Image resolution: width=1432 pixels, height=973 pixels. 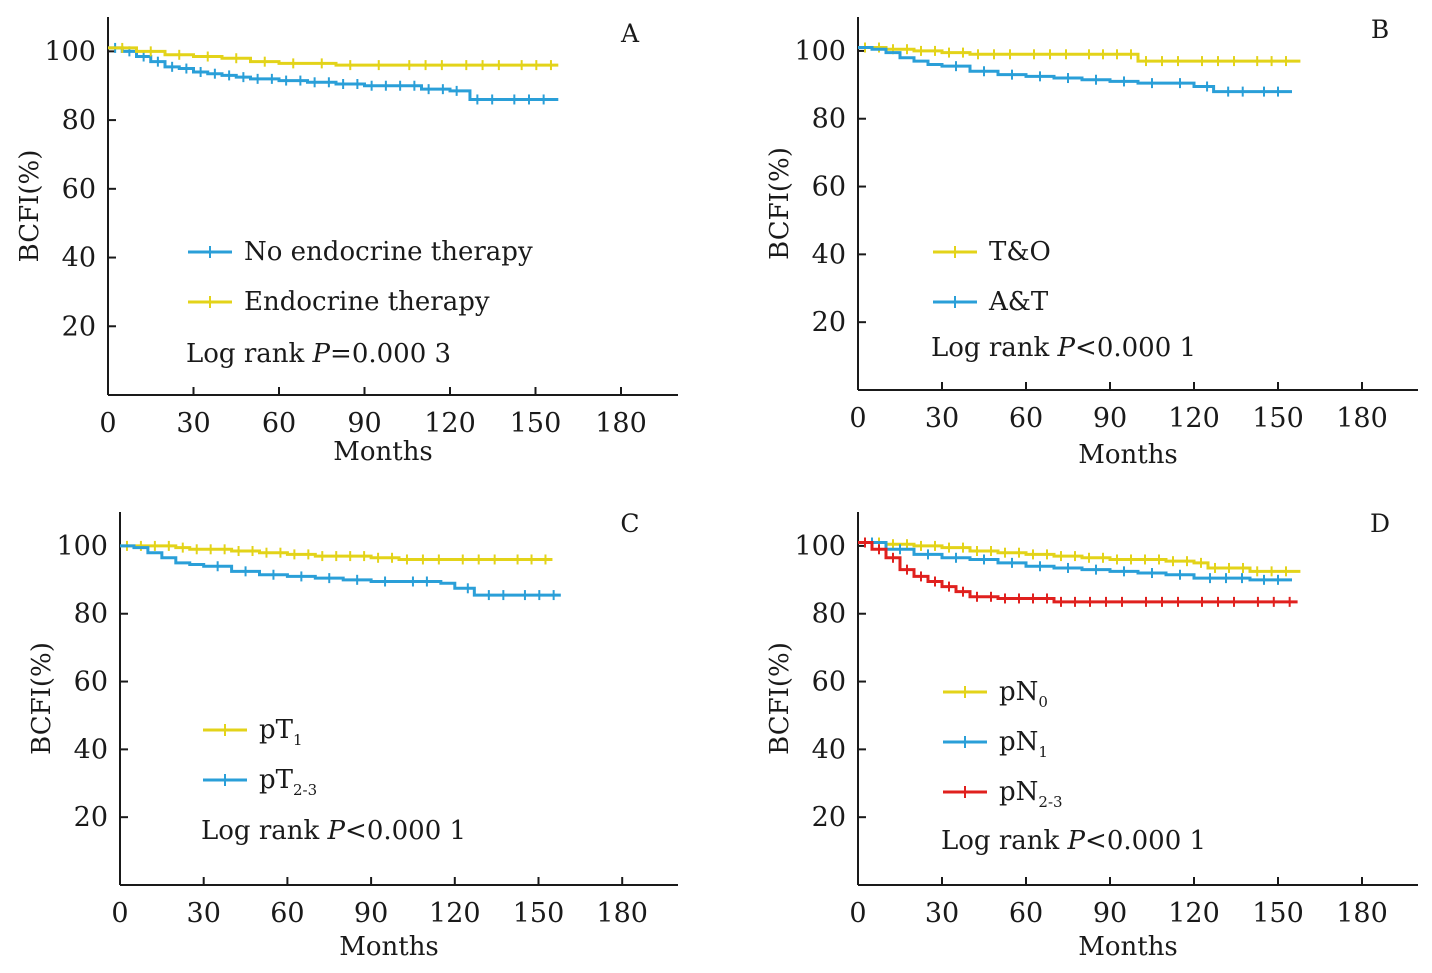 What do you see at coordinates (281, 732) in the screenshot?
I see `legend-label: pT1` at bounding box center [281, 732].